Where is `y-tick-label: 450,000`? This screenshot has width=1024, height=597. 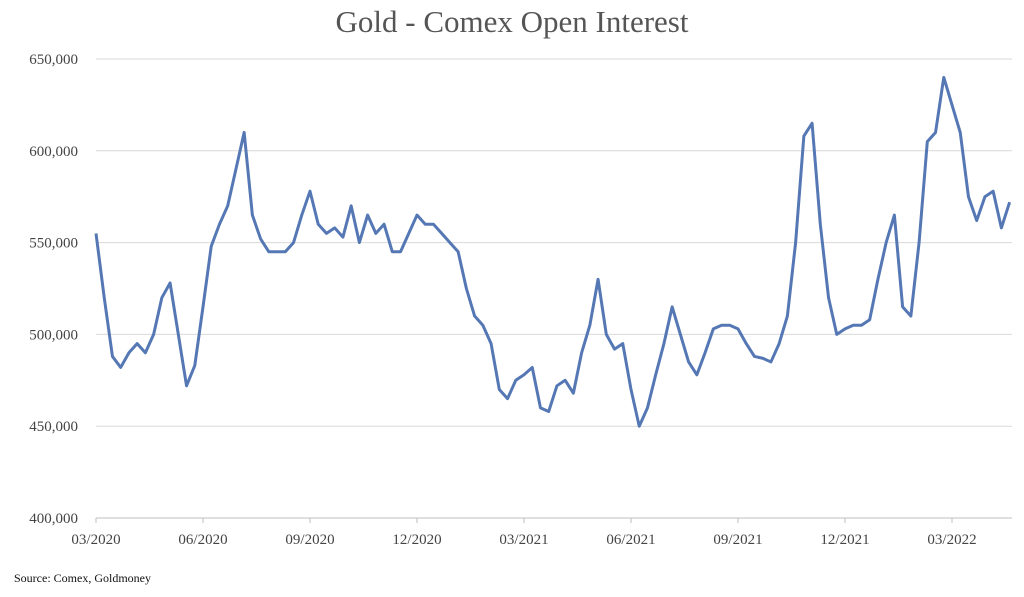 y-tick-label: 450,000 is located at coordinates (53, 427).